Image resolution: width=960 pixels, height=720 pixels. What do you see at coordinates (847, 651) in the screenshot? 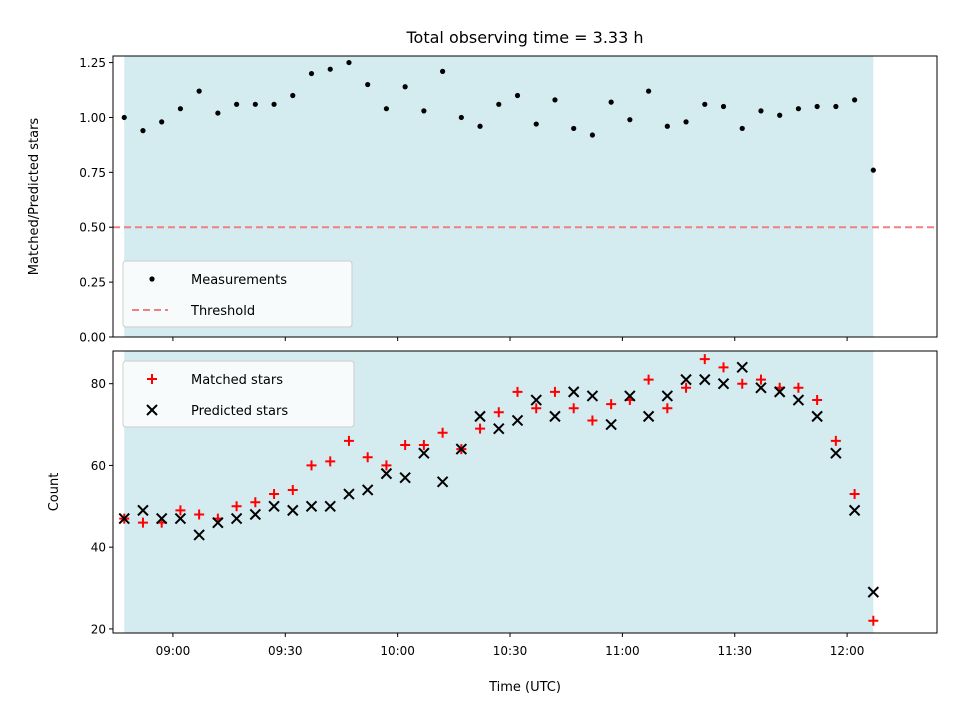
I see `x-tick-label: 12:00` at bounding box center [847, 651].